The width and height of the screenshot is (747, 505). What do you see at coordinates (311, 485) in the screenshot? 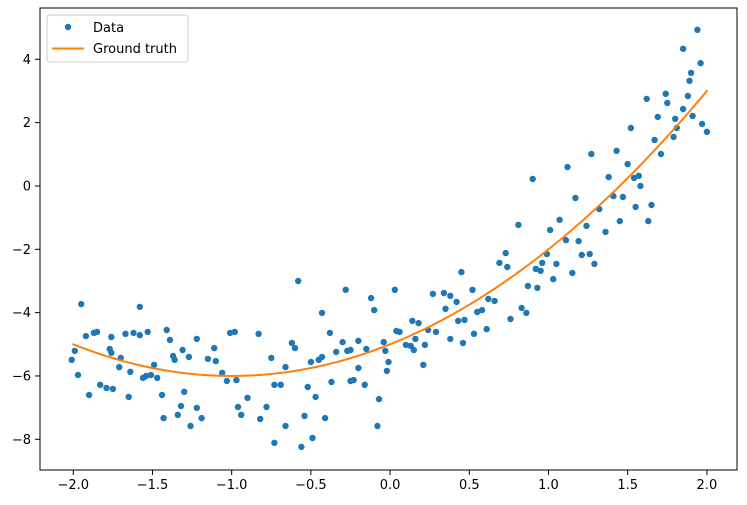
I see `x-tick-label: −0.5` at bounding box center [311, 485].